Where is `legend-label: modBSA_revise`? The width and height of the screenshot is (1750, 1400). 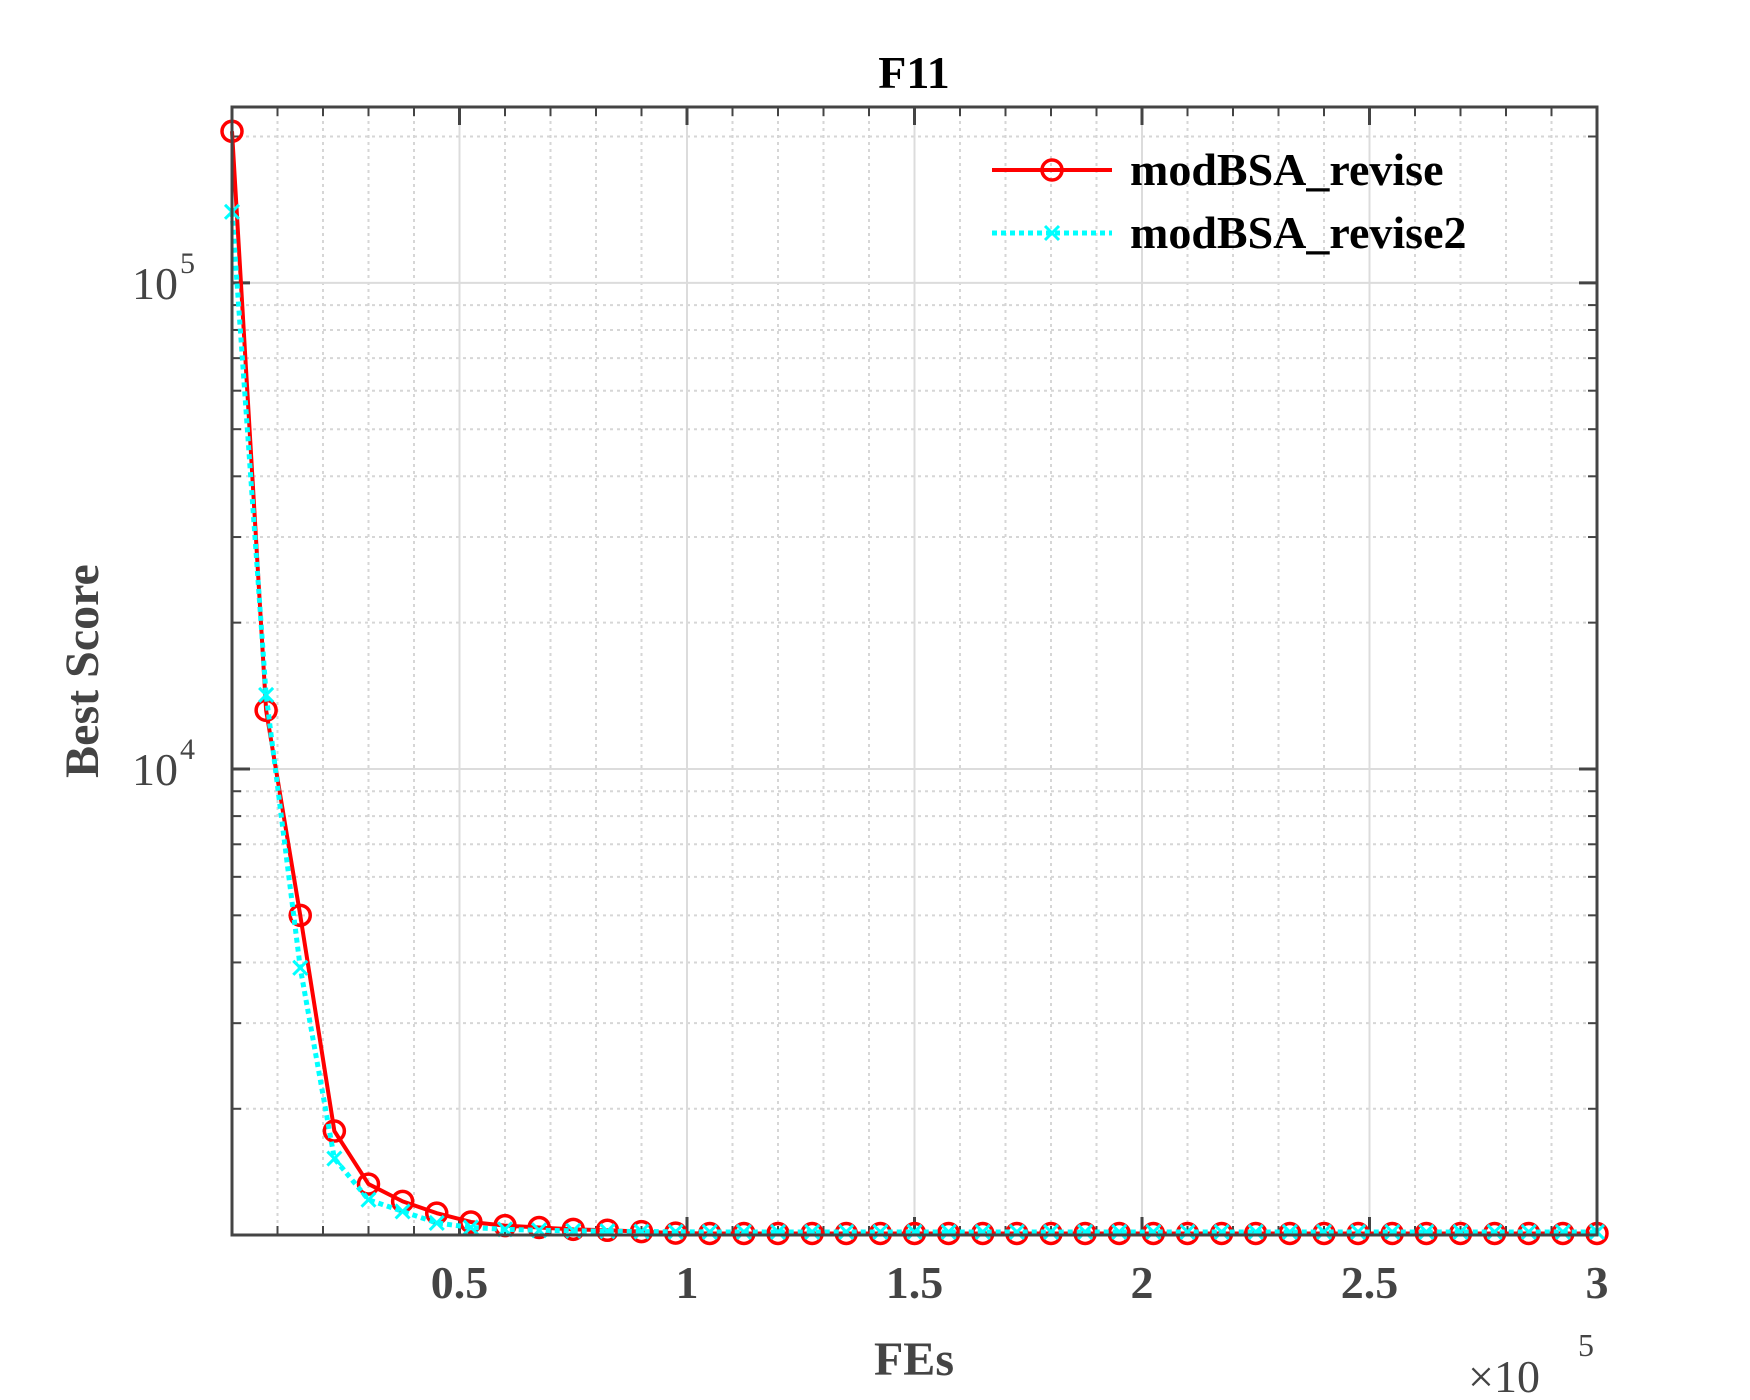 legend-label: modBSA_revise is located at coordinates (1287, 169).